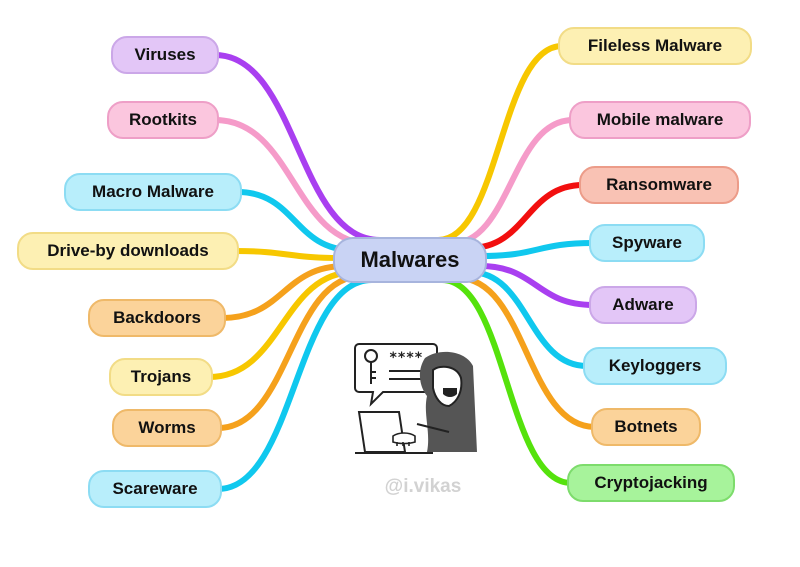  Describe the element at coordinates (157, 318) in the screenshot. I see `node-backdoors: Backdoors` at that location.